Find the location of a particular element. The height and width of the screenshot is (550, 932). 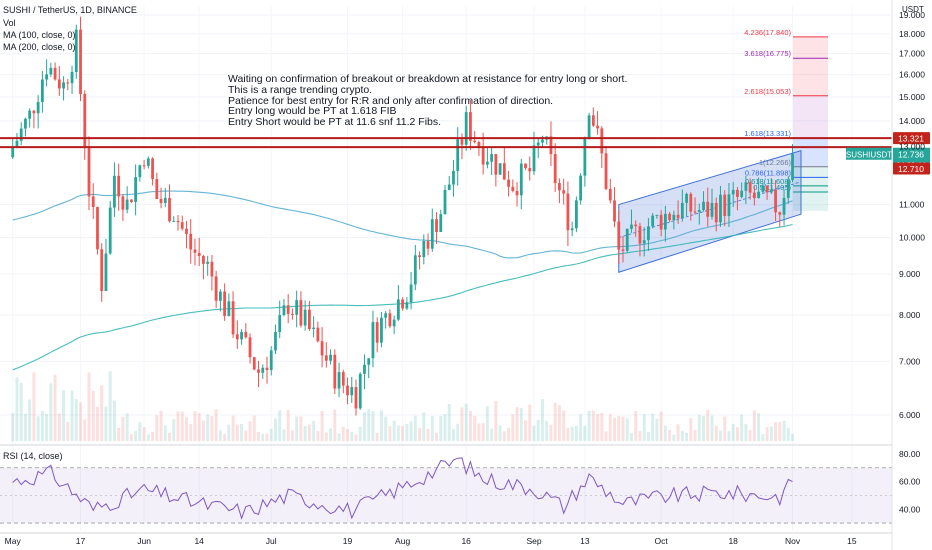

rsi-legend: RSI (14, close) is located at coordinates (33, 456).